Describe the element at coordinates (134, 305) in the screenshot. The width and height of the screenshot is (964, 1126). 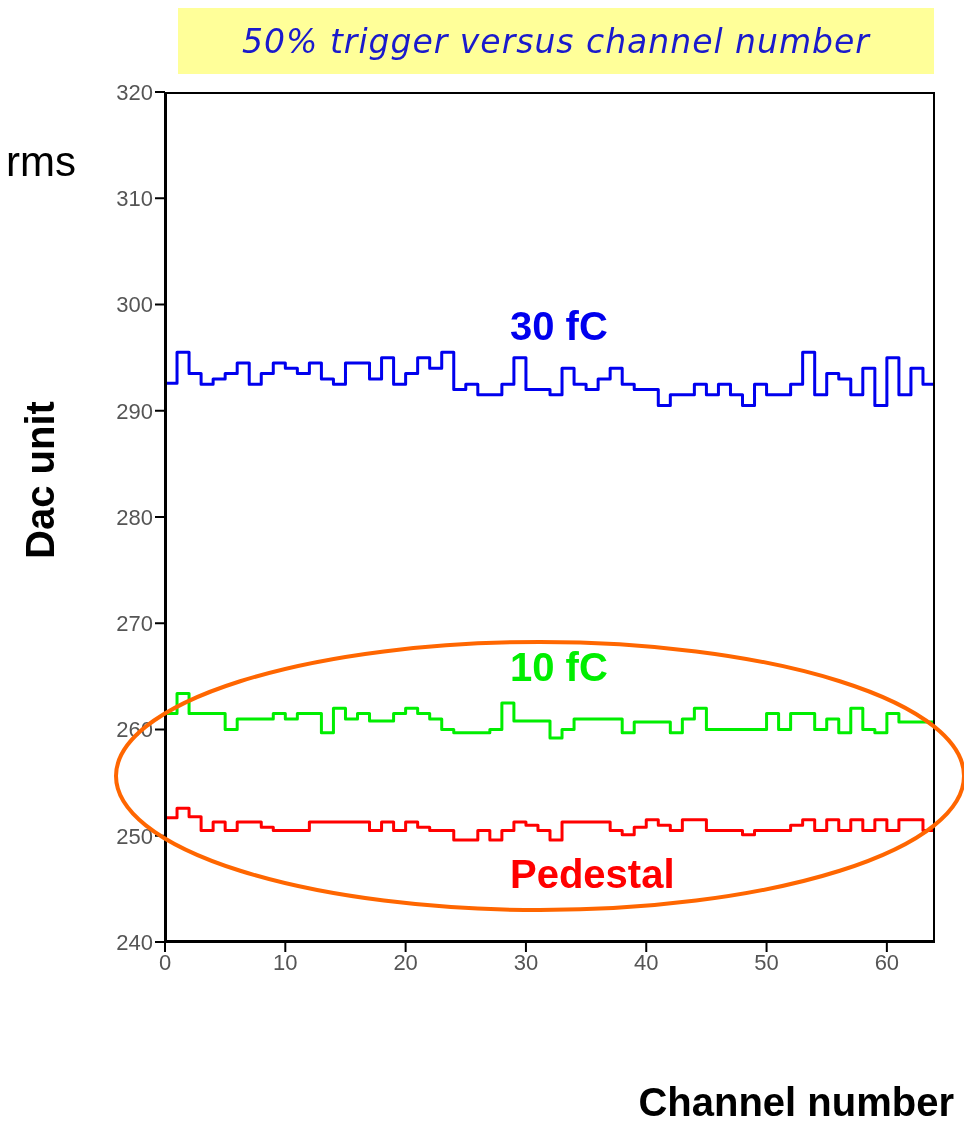
I see `y-tick-label: 300` at that location.